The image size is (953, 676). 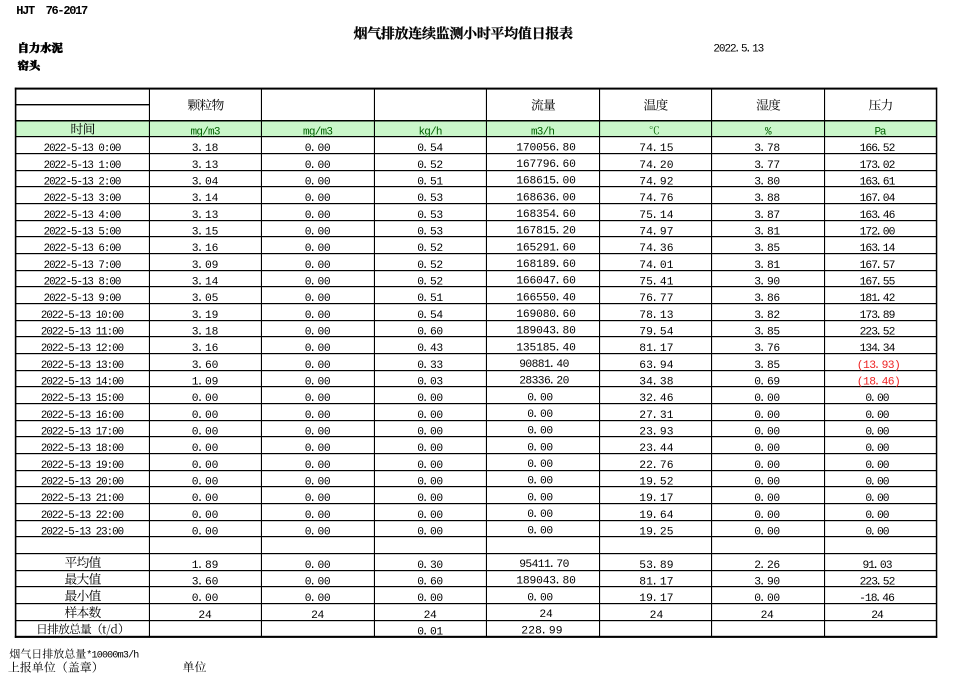 What do you see at coordinates (767, 566) in the screenshot?
I see `svg-text: 2.26` at bounding box center [767, 566].